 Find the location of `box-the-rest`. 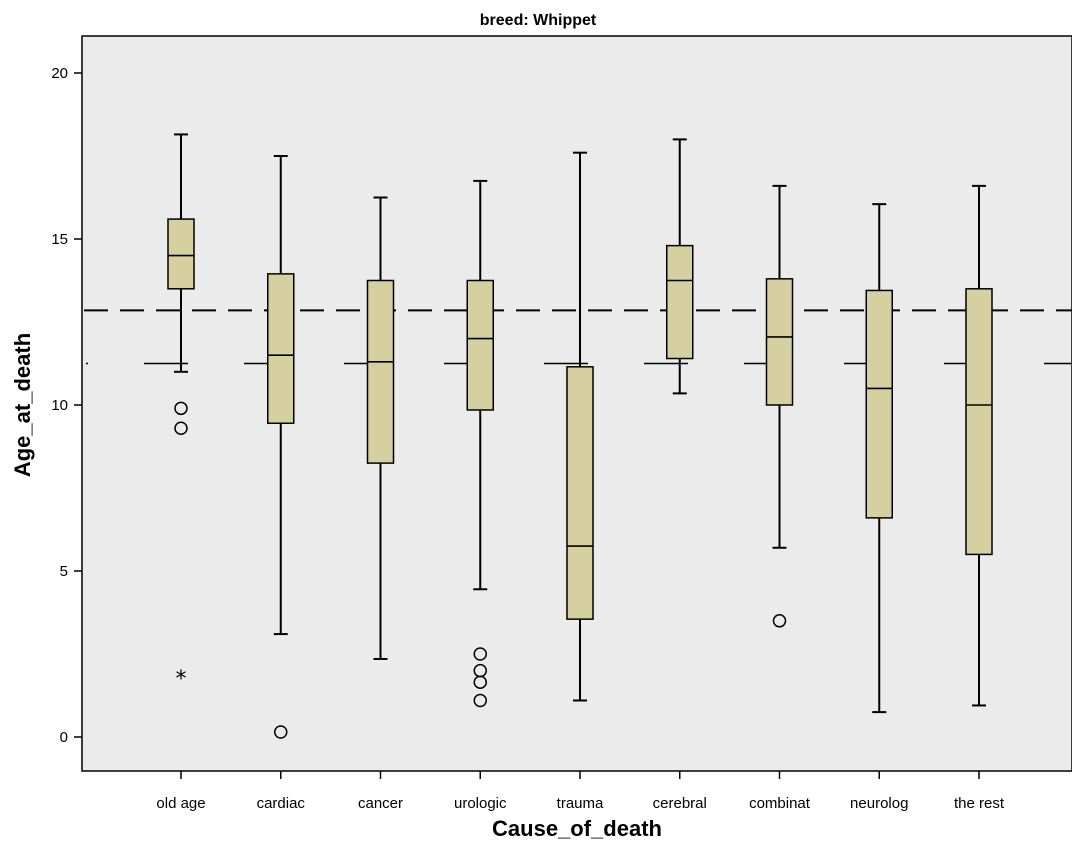

box-the-rest is located at coordinates (979, 445).